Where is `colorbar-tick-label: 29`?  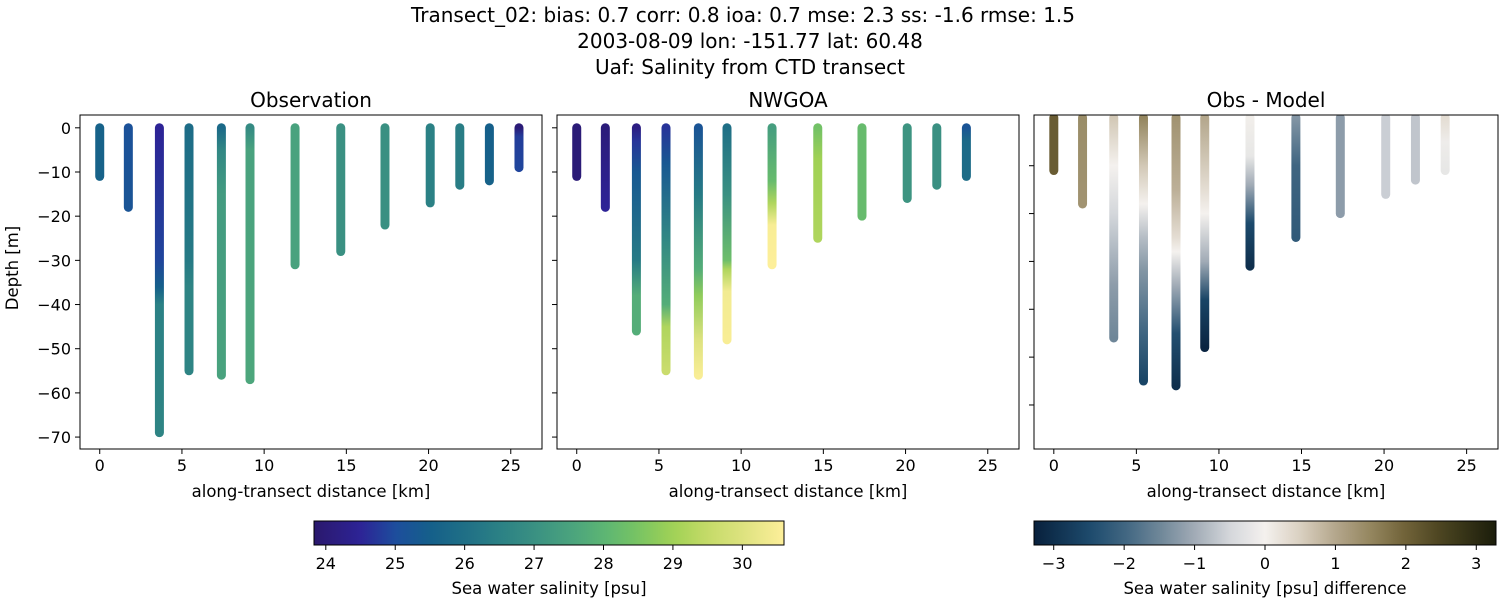 colorbar-tick-label: 29 is located at coordinates (673, 563).